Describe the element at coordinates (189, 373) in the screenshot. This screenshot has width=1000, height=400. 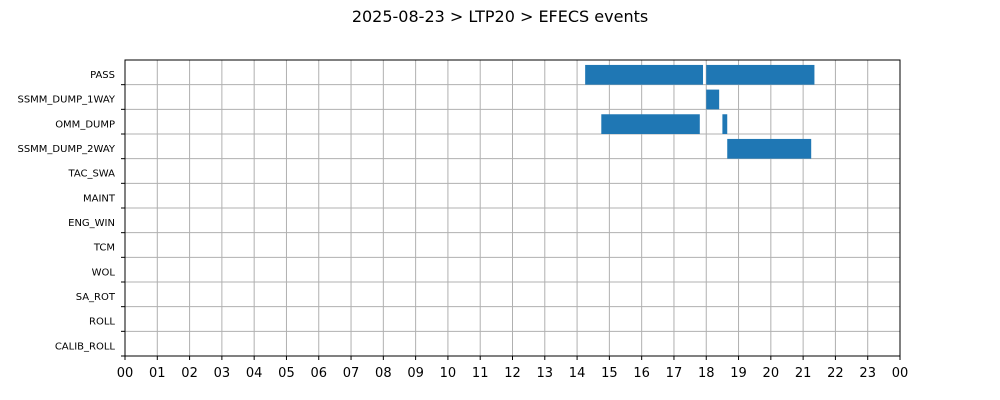
I see `x-tick-label: 02` at that location.